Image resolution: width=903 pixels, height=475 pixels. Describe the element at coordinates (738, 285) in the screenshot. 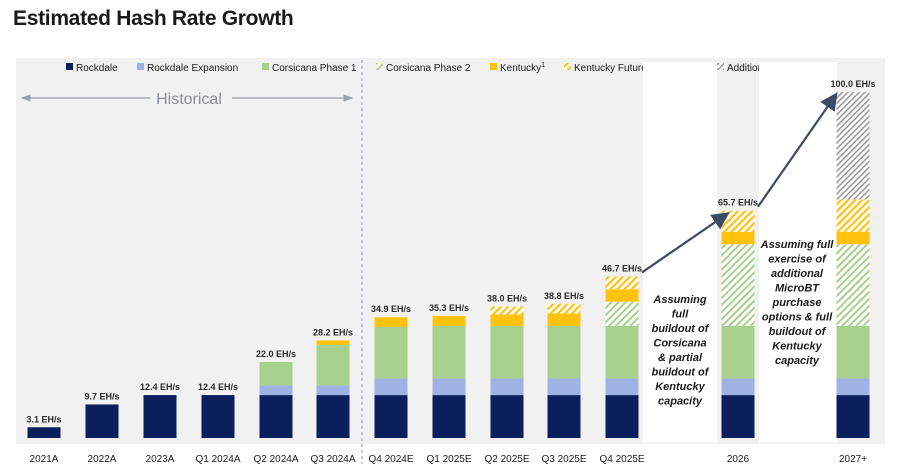

I see `bar-corsicana-phase-2-2026` at that location.